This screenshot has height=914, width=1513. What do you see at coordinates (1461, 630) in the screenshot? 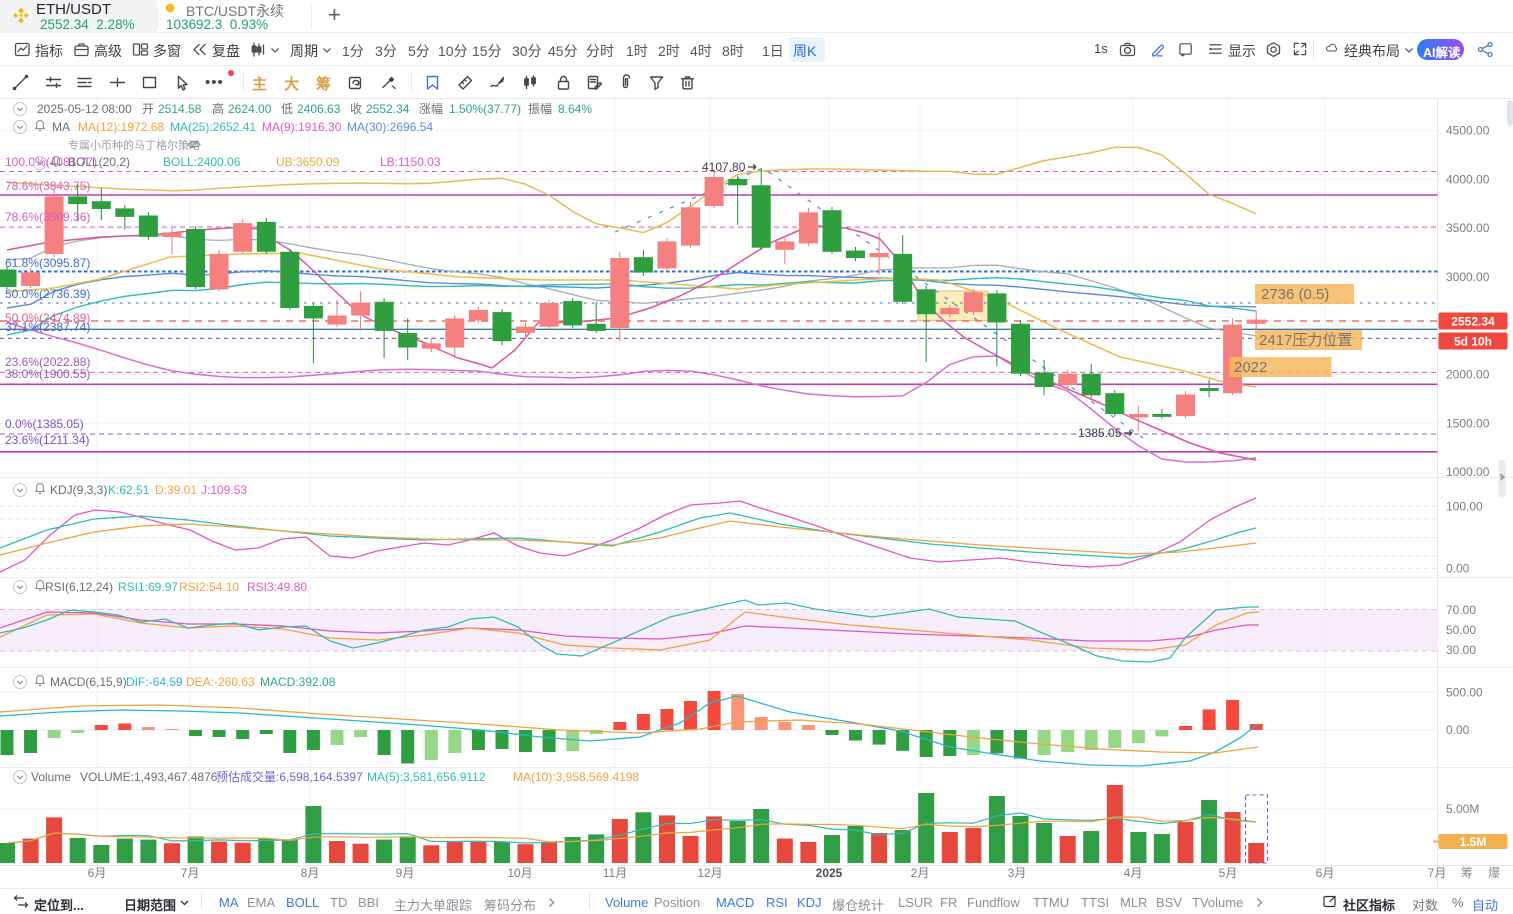
I see `svg-text: 50.00` at bounding box center [1461, 630].